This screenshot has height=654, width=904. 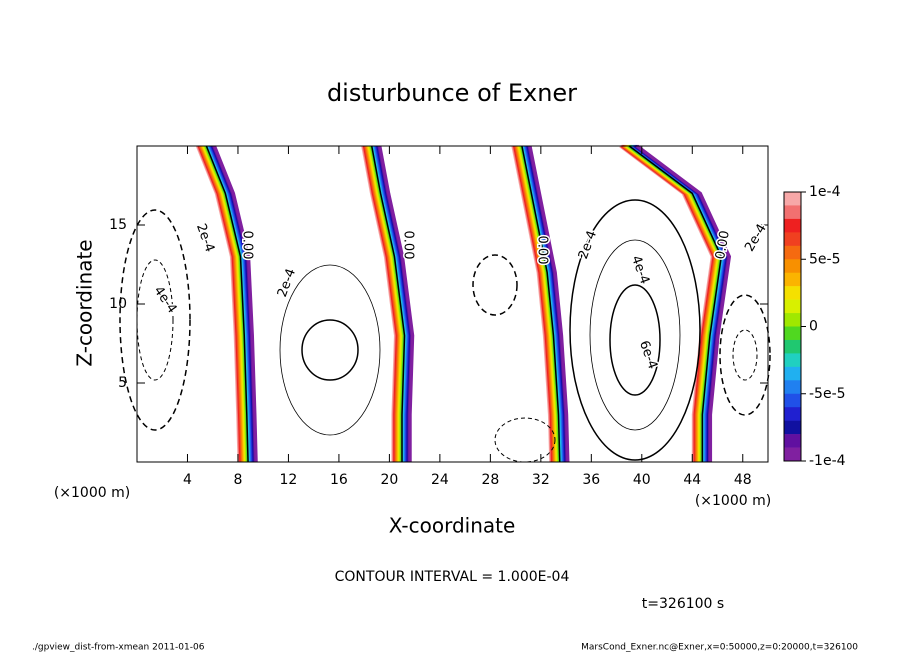 What do you see at coordinates (490, 480) in the screenshot?
I see `x-tick-label: 28` at bounding box center [490, 480].